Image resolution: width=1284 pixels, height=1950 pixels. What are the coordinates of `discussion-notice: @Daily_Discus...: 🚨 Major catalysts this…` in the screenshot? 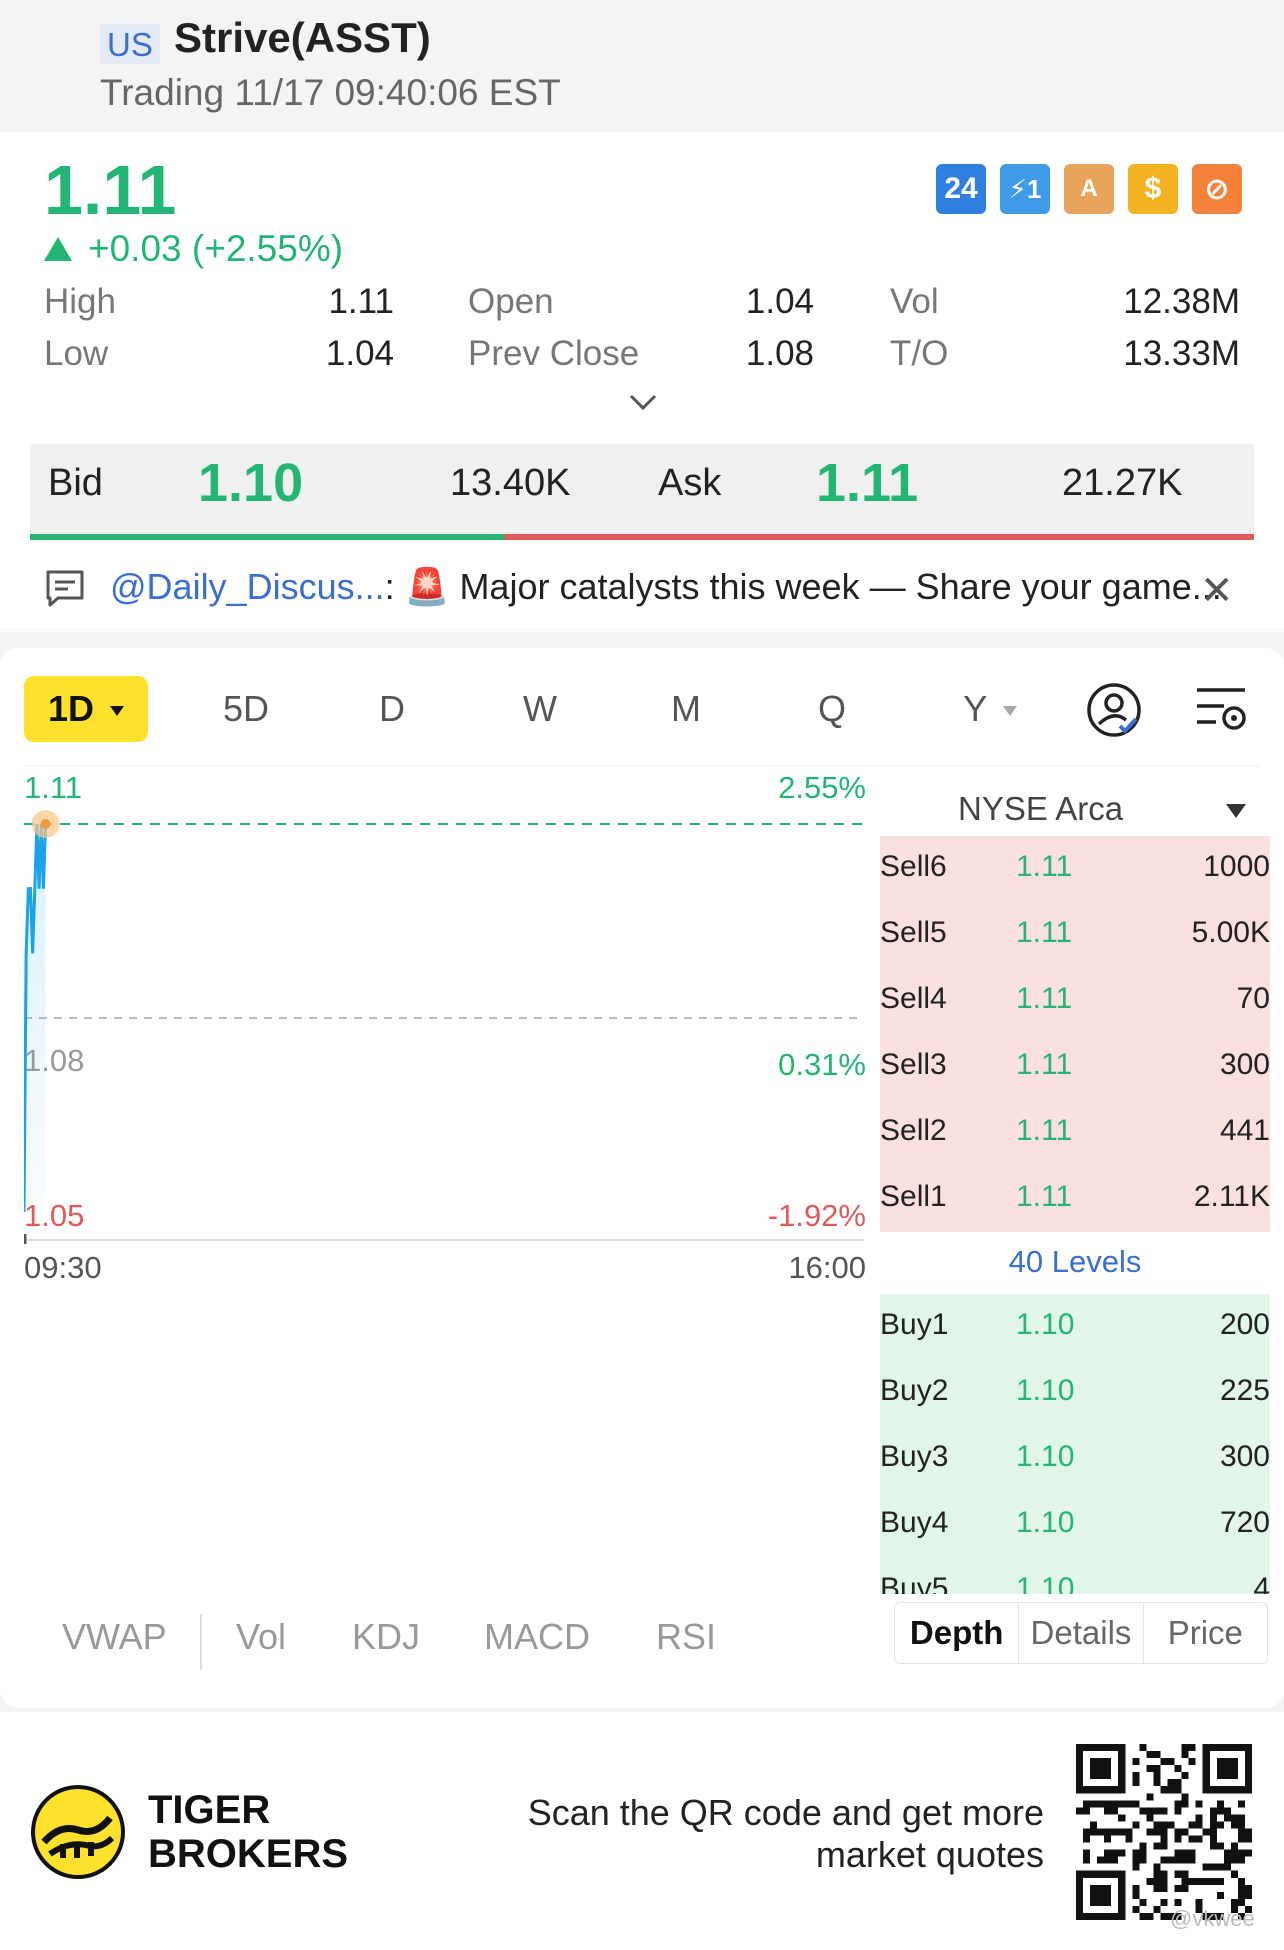 It's located at (642, 589).